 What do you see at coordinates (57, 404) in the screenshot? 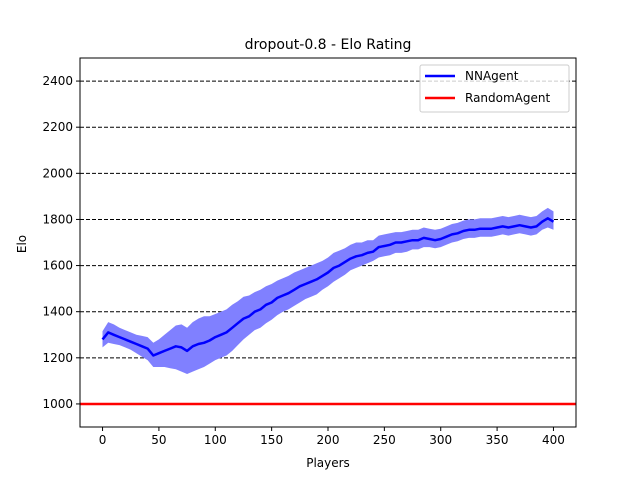
I see `y-tick-label-1000: 1000` at bounding box center [57, 404].